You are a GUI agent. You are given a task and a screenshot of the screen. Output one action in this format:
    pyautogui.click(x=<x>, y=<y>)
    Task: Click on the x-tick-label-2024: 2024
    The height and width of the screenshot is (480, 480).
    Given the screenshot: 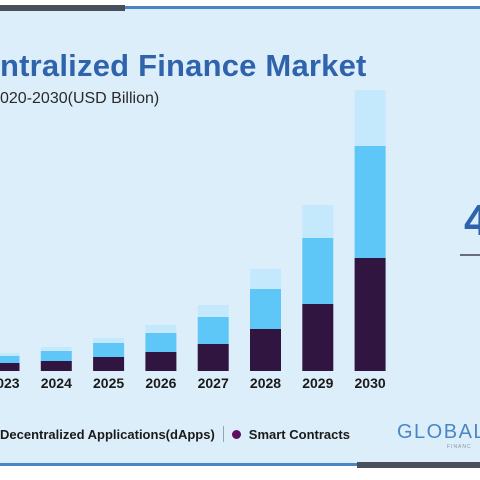 What is the action you would take?
    pyautogui.click(x=56, y=383)
    